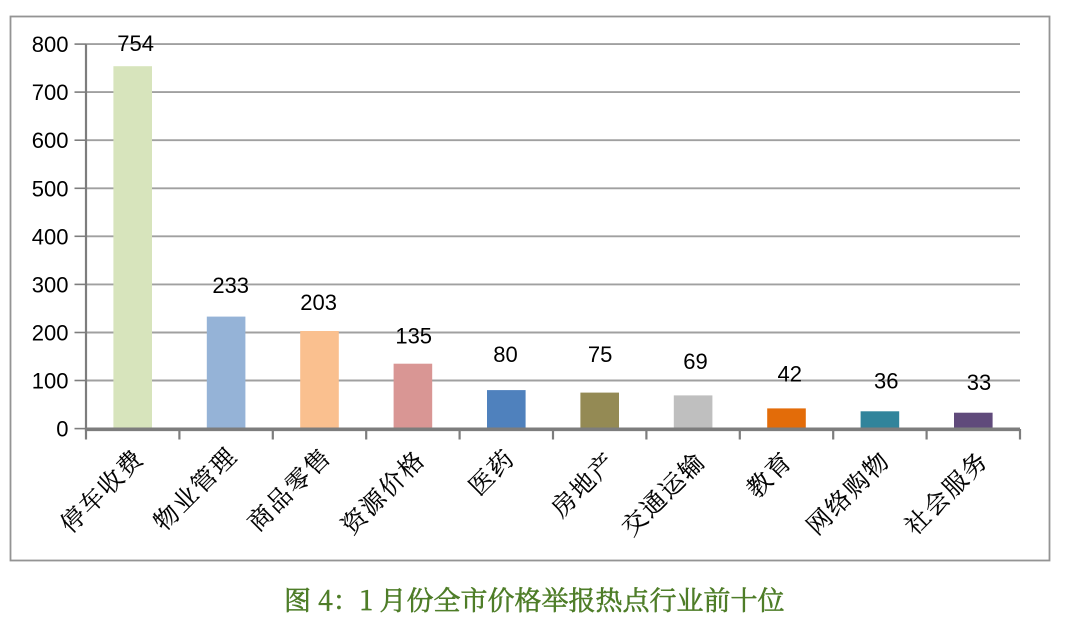 The image size is (1066, 620). I want to click on svg-text: 69, so click(695, 361).